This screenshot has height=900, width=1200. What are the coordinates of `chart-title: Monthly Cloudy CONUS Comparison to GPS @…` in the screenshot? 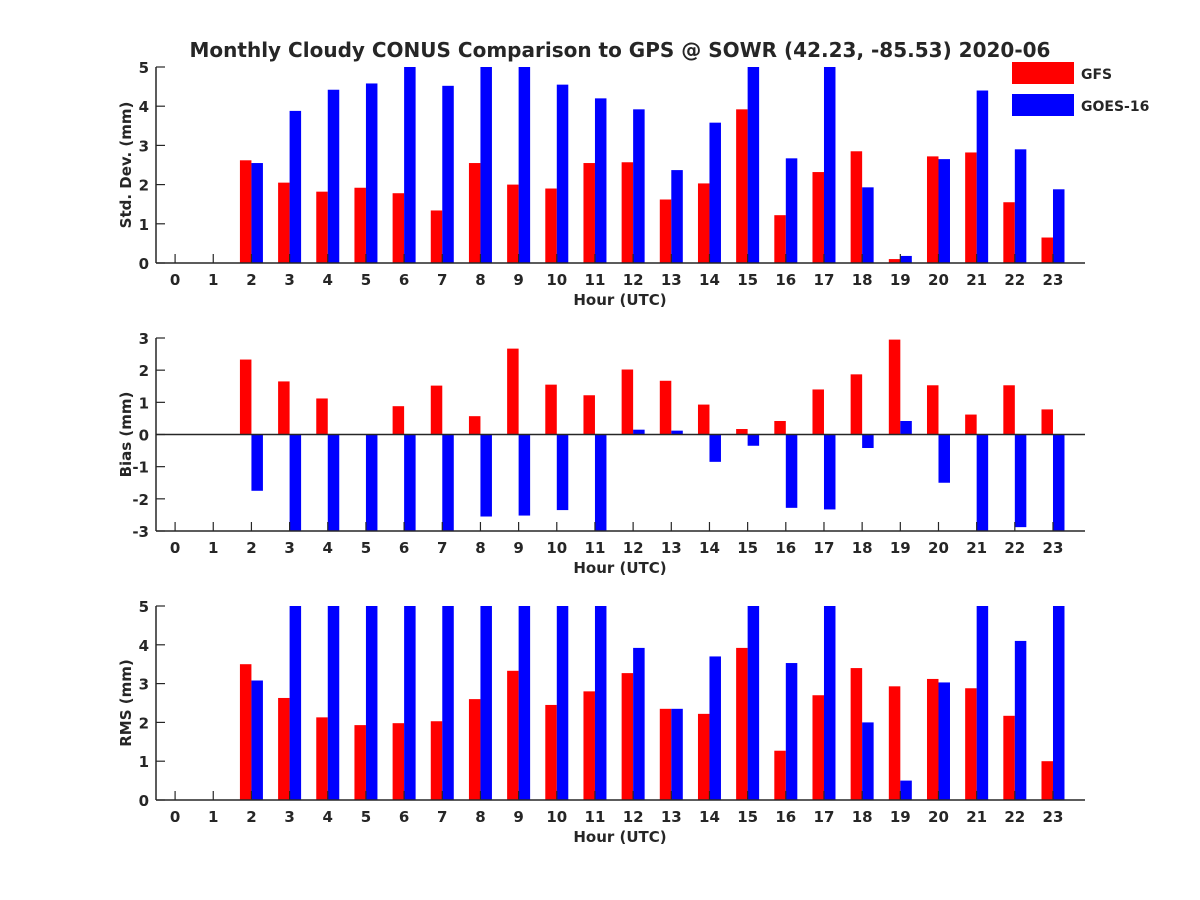 It's located at (620, 50).